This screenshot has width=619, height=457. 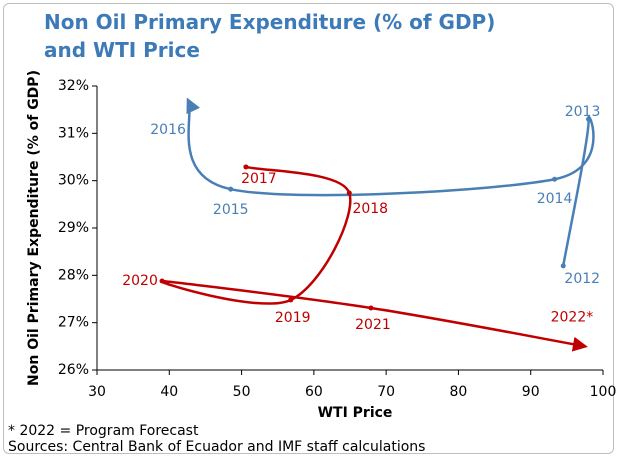 I want to click on y-tick-label: 31%, so click(x=73, y=133).